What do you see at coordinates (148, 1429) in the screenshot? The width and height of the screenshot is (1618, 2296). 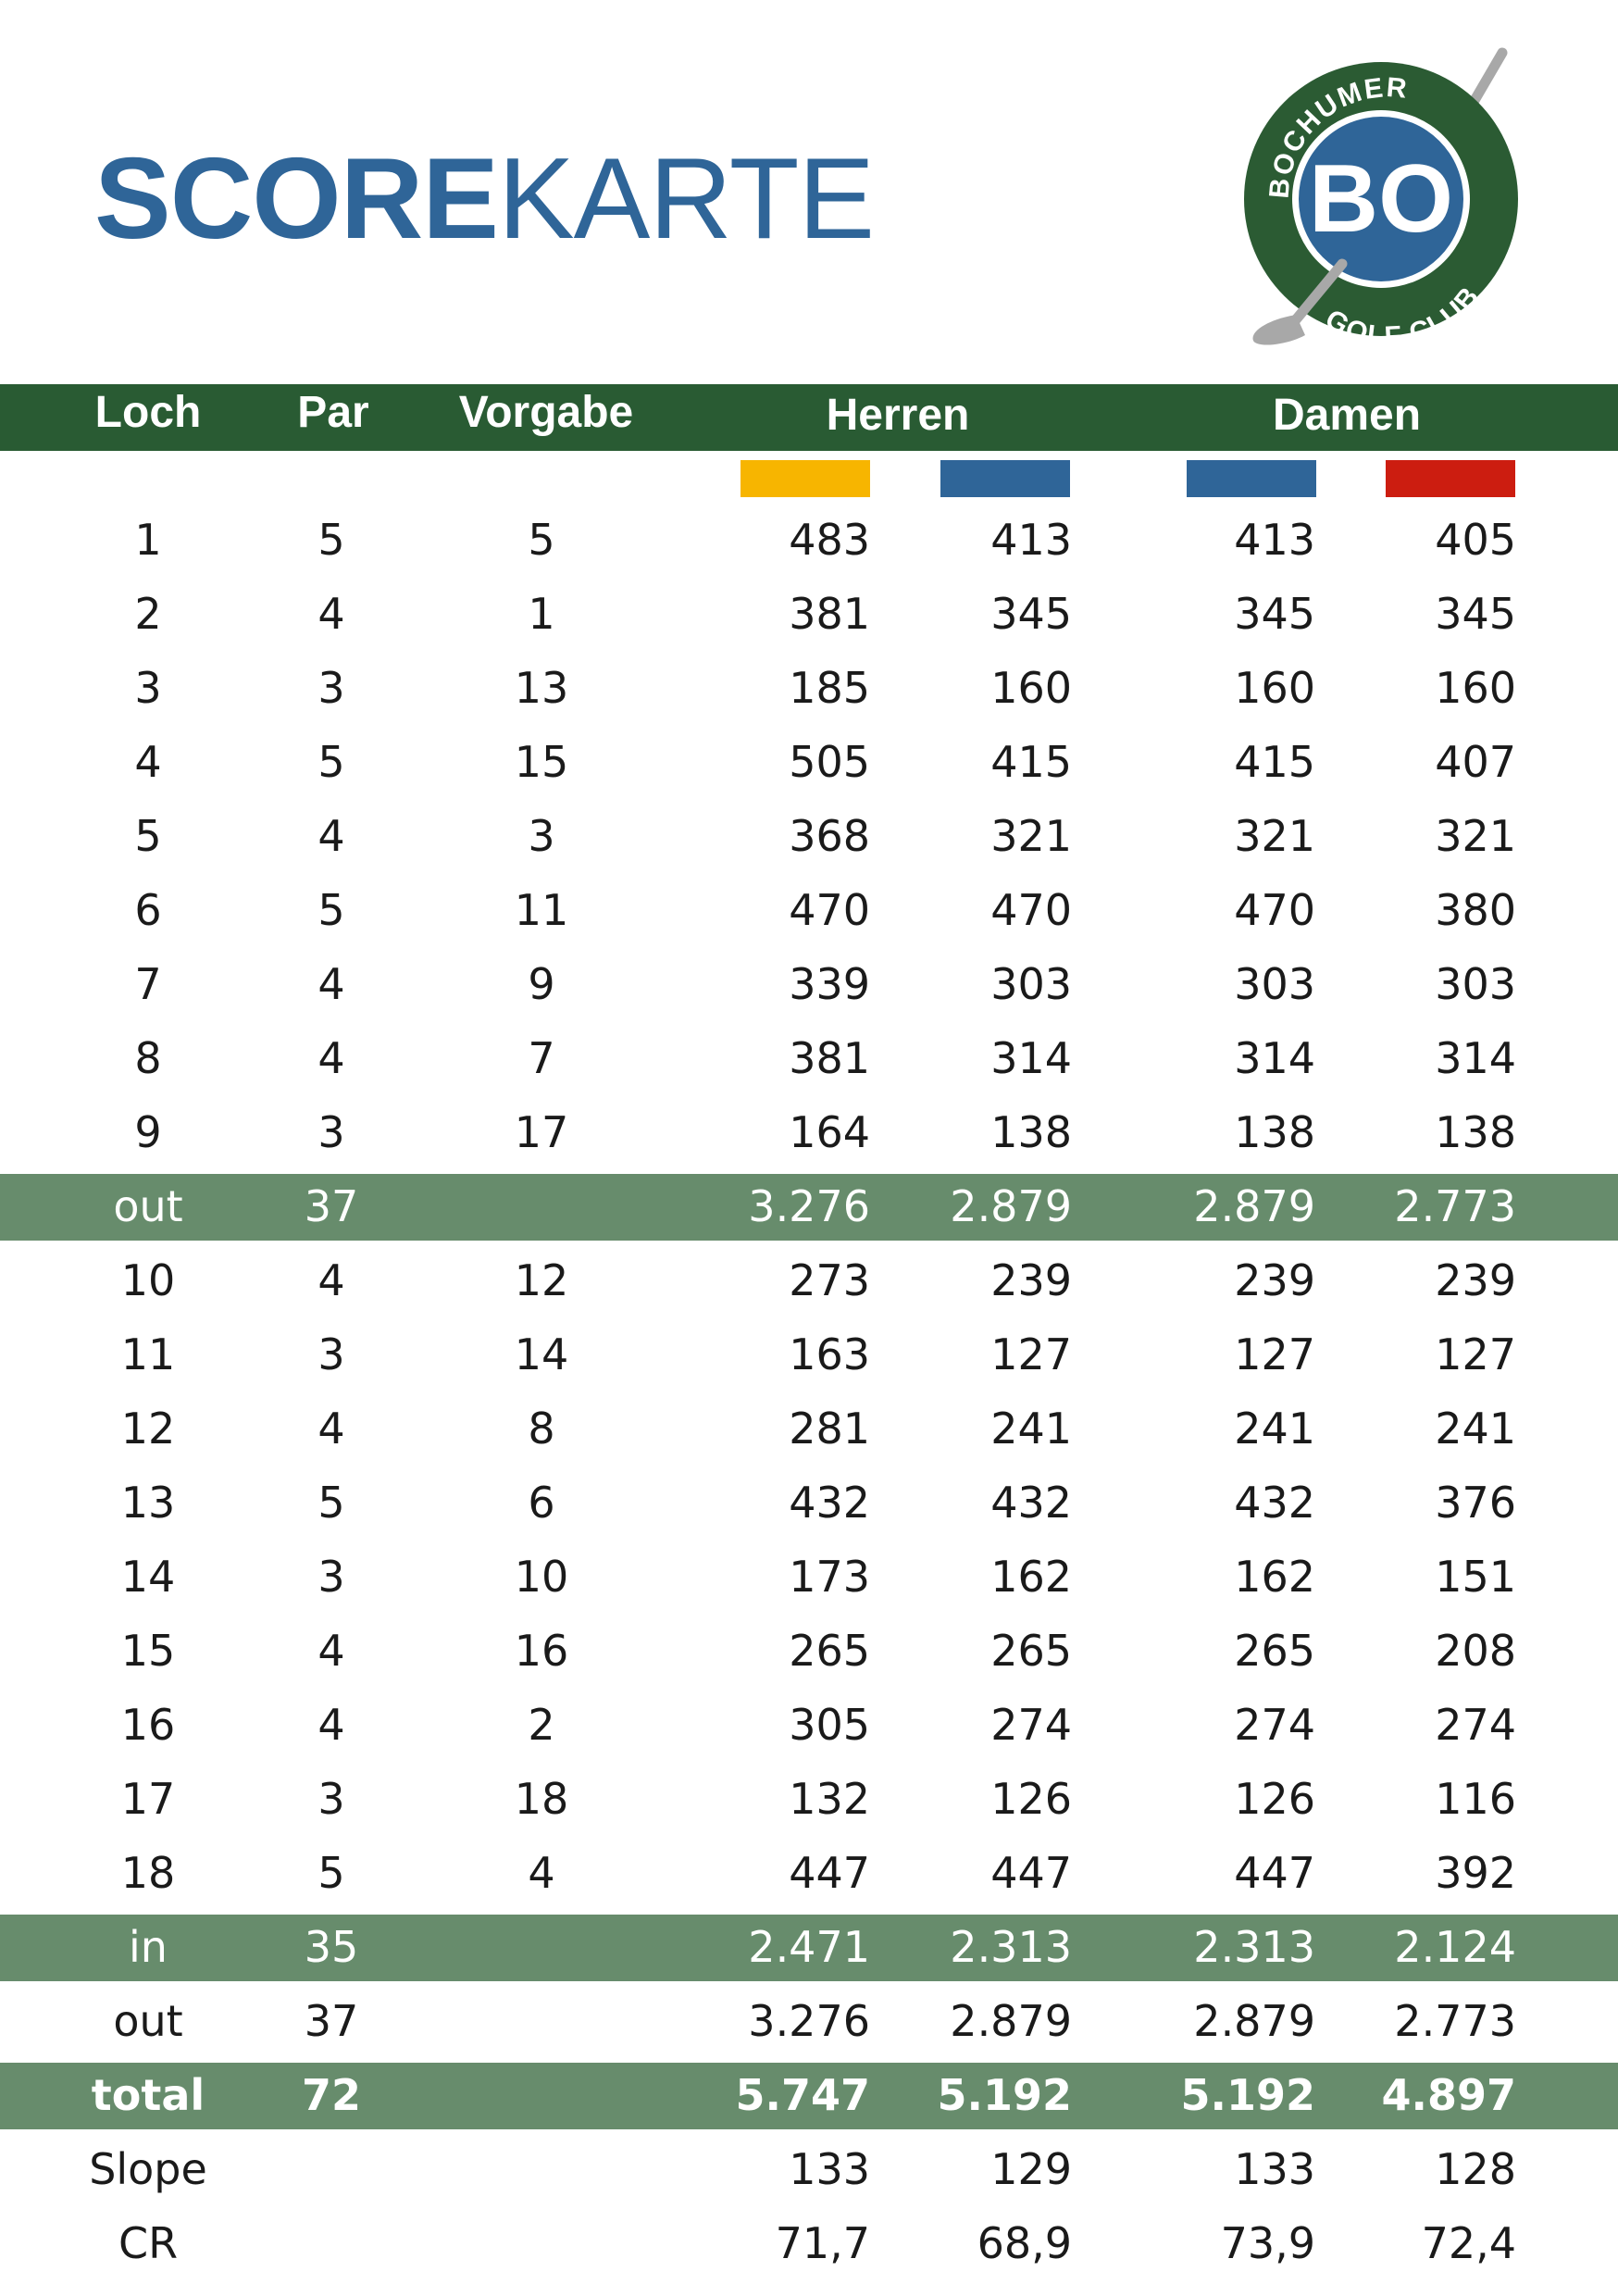 I see `hole-row-12-label: 12` at bounding box center [148, 1429].